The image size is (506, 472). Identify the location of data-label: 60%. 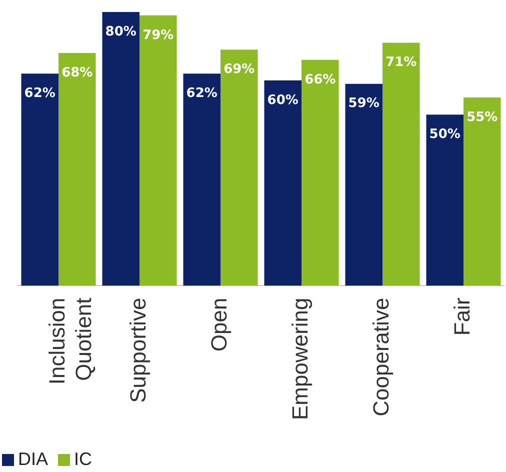
(282, 100).